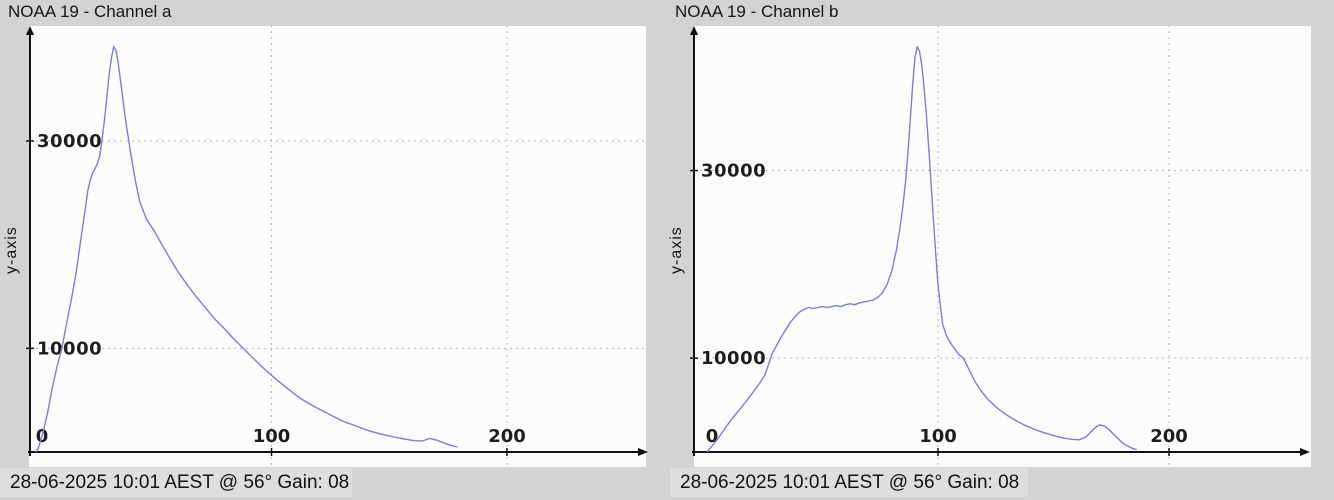  What do you see at coordinates (757, 11) in the screenshot?
I see `chart-title: NOAA 19 - Channel b` at bounding box center [757, 11].